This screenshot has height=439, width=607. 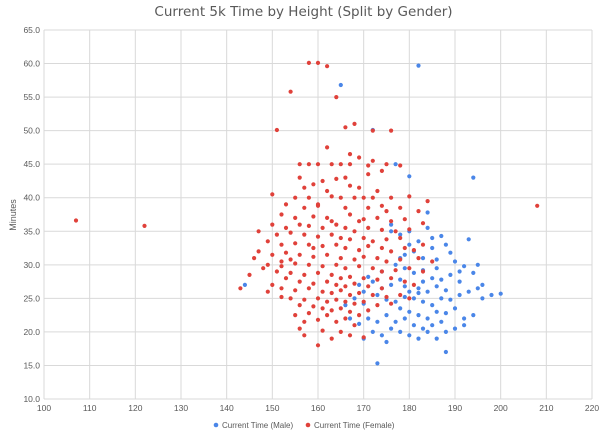 What do you see at coordinates (546, 408) in the screenshot?
I see `x-tick-label: 210` at bounding box center [546, 408].